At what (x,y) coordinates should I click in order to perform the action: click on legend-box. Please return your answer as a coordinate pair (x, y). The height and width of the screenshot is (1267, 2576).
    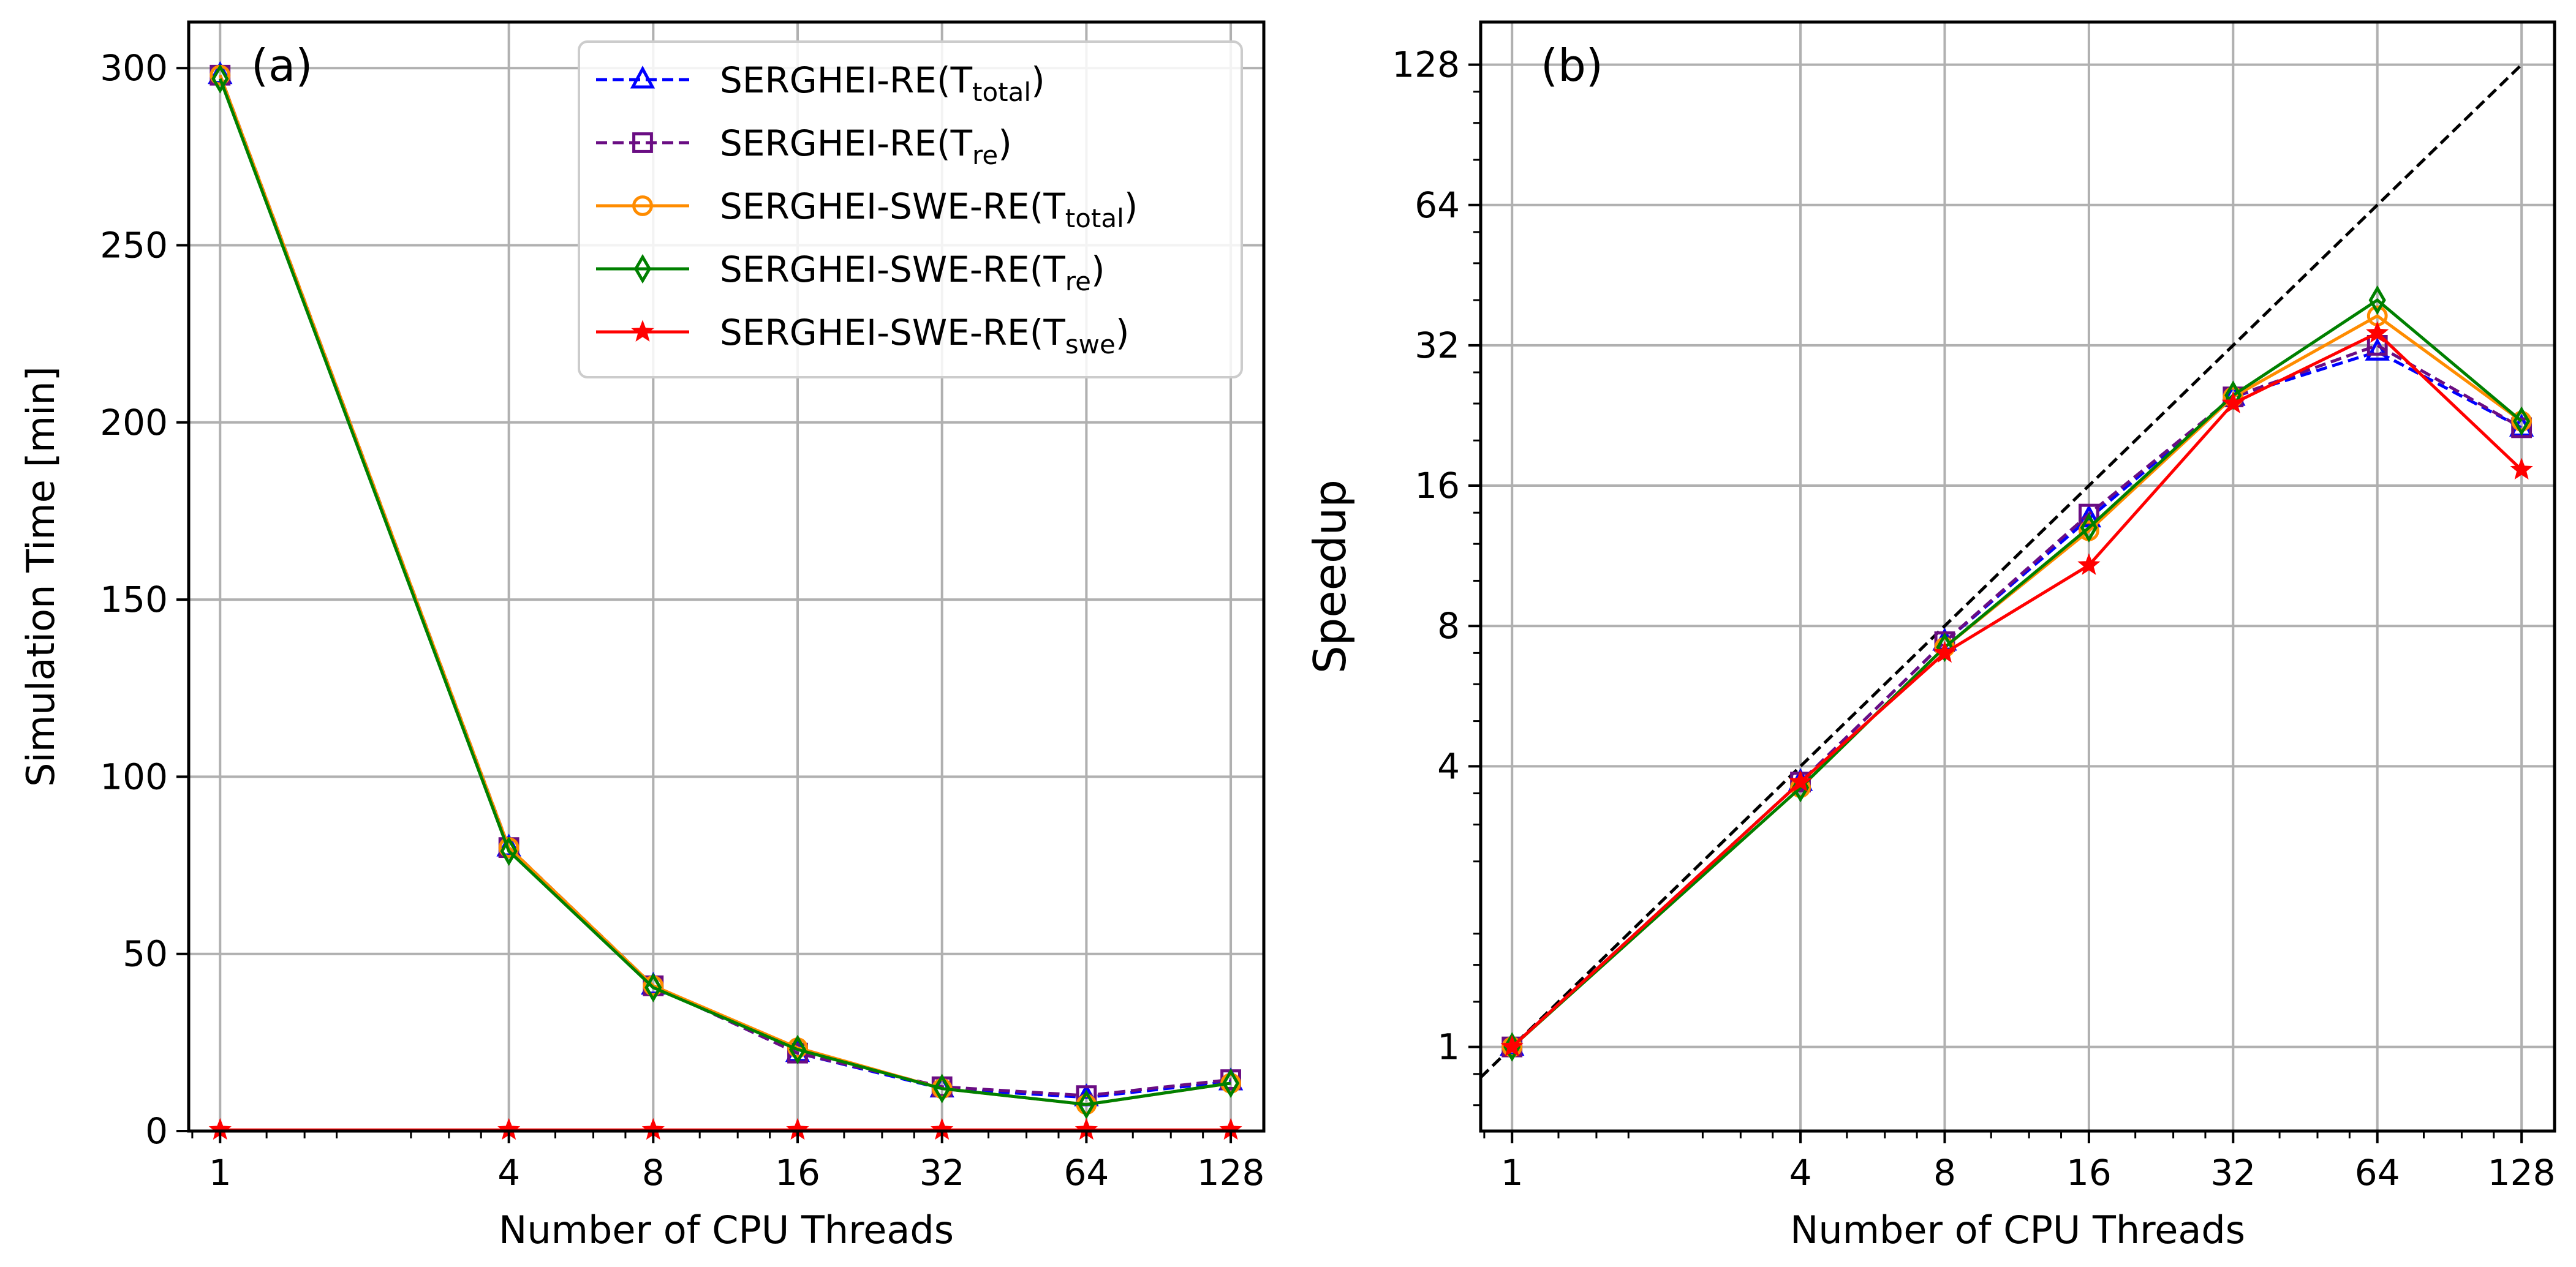
    Looking at the image, I should click on (910, 209).